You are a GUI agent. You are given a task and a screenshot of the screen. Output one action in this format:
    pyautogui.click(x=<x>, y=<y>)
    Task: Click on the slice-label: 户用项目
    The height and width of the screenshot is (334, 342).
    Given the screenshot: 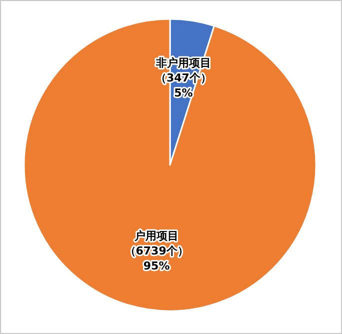 What is the action you would take?
    pyautogui.click(x=156, y=236)
    